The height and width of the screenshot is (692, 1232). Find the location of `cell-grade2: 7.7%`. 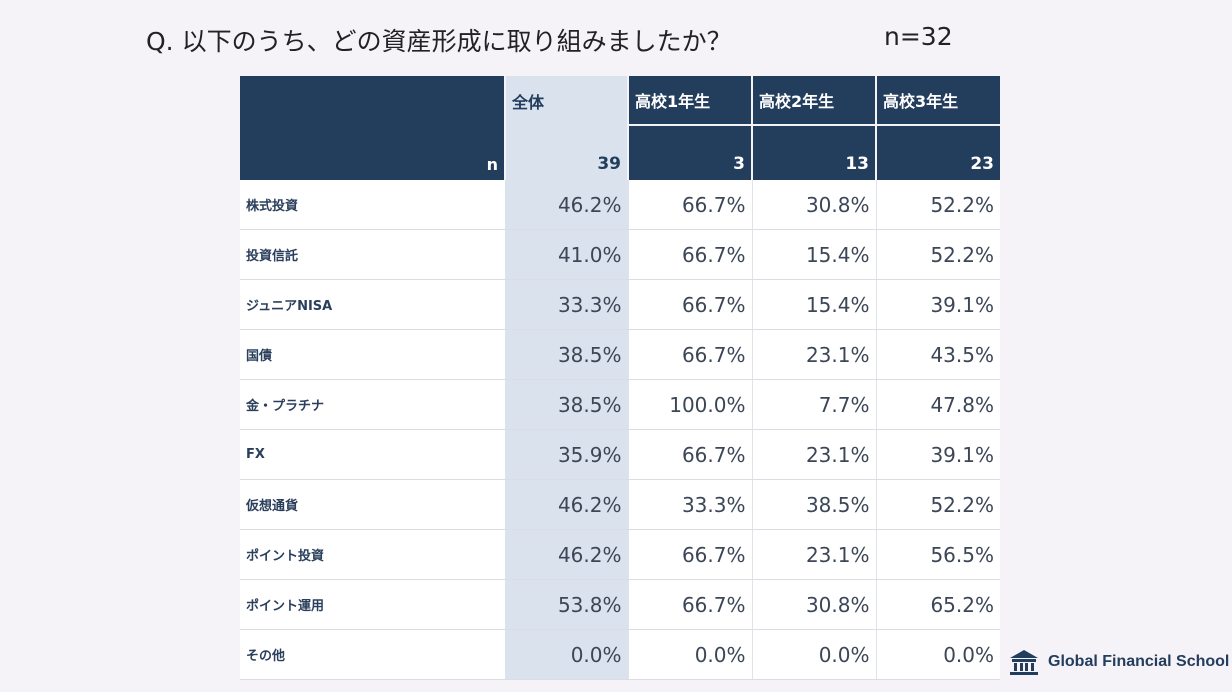

cell-grade2: 7.7% is located at coordinates (813, 404).